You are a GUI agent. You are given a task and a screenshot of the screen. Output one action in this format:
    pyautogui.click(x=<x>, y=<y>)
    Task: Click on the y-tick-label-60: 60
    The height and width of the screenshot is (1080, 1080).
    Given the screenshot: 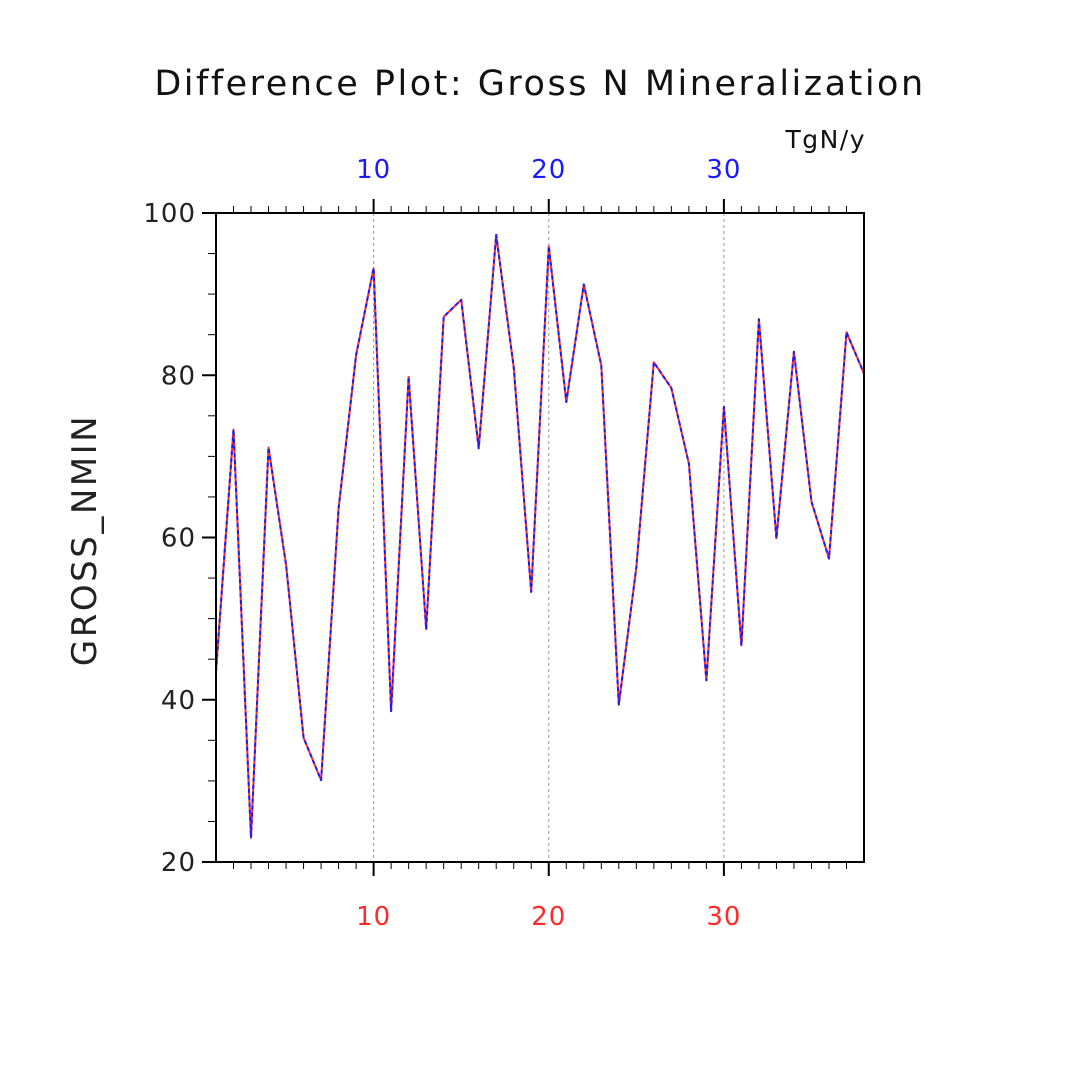 What is the action you would take?
    pyautogui.click(x=178, y=539)
    